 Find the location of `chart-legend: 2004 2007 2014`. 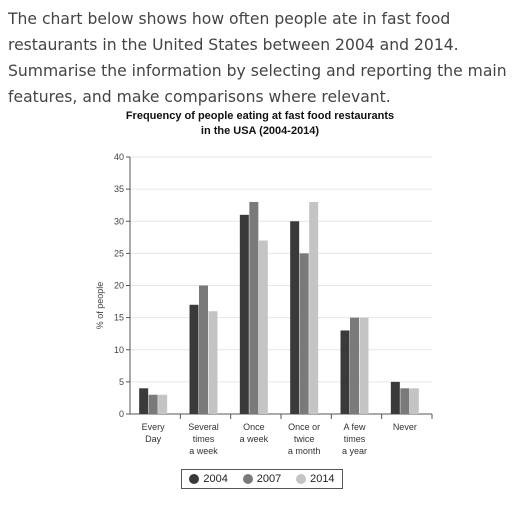

chart-legend: 2004 2007 2014 is located at coordinates (262, 479).